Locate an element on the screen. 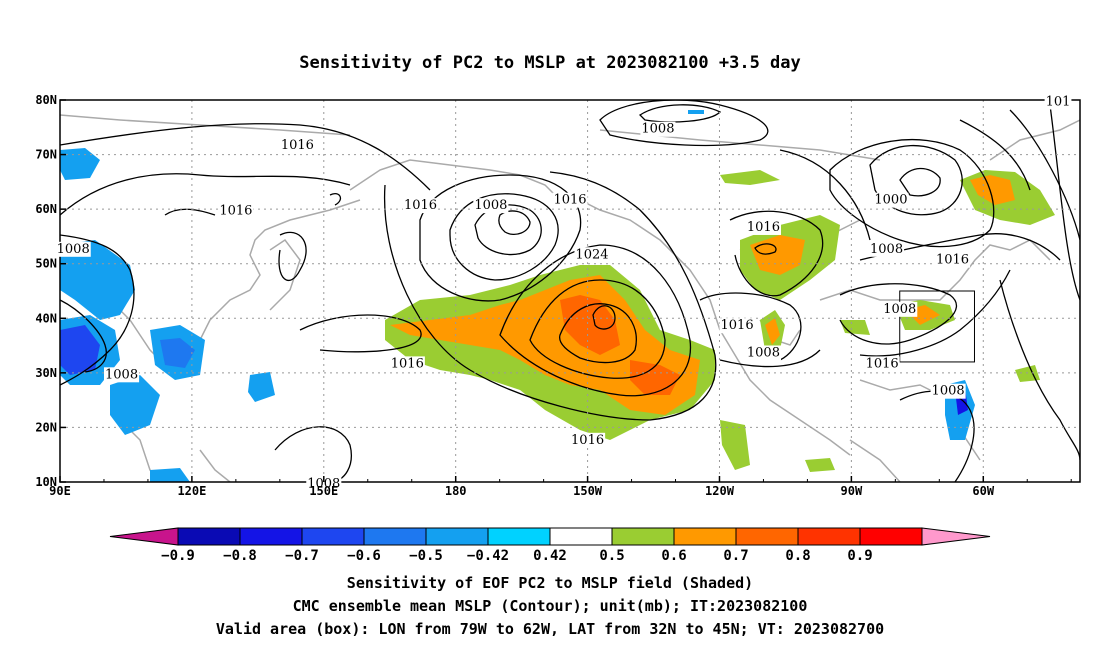 Image resolution: width=1100 pixels, height=650 pixels. y-tick-label: 50N is located at coordinates (46, 264).